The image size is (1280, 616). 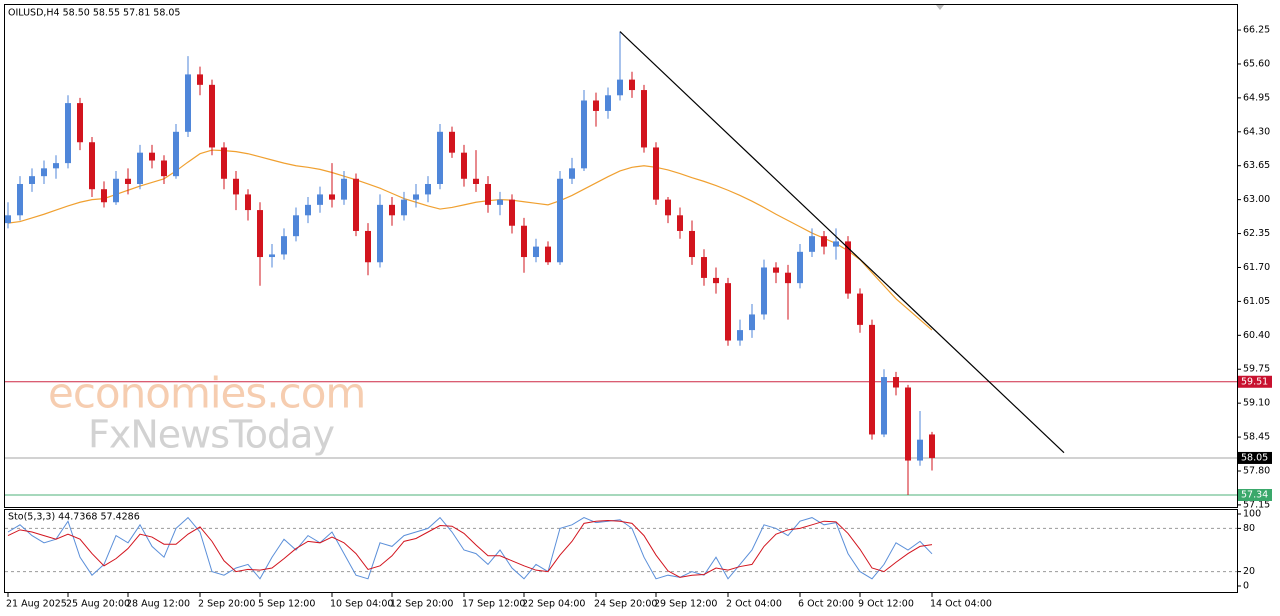 I want to click on y-tick-label: 65.60, so click(x=1256, y=63).